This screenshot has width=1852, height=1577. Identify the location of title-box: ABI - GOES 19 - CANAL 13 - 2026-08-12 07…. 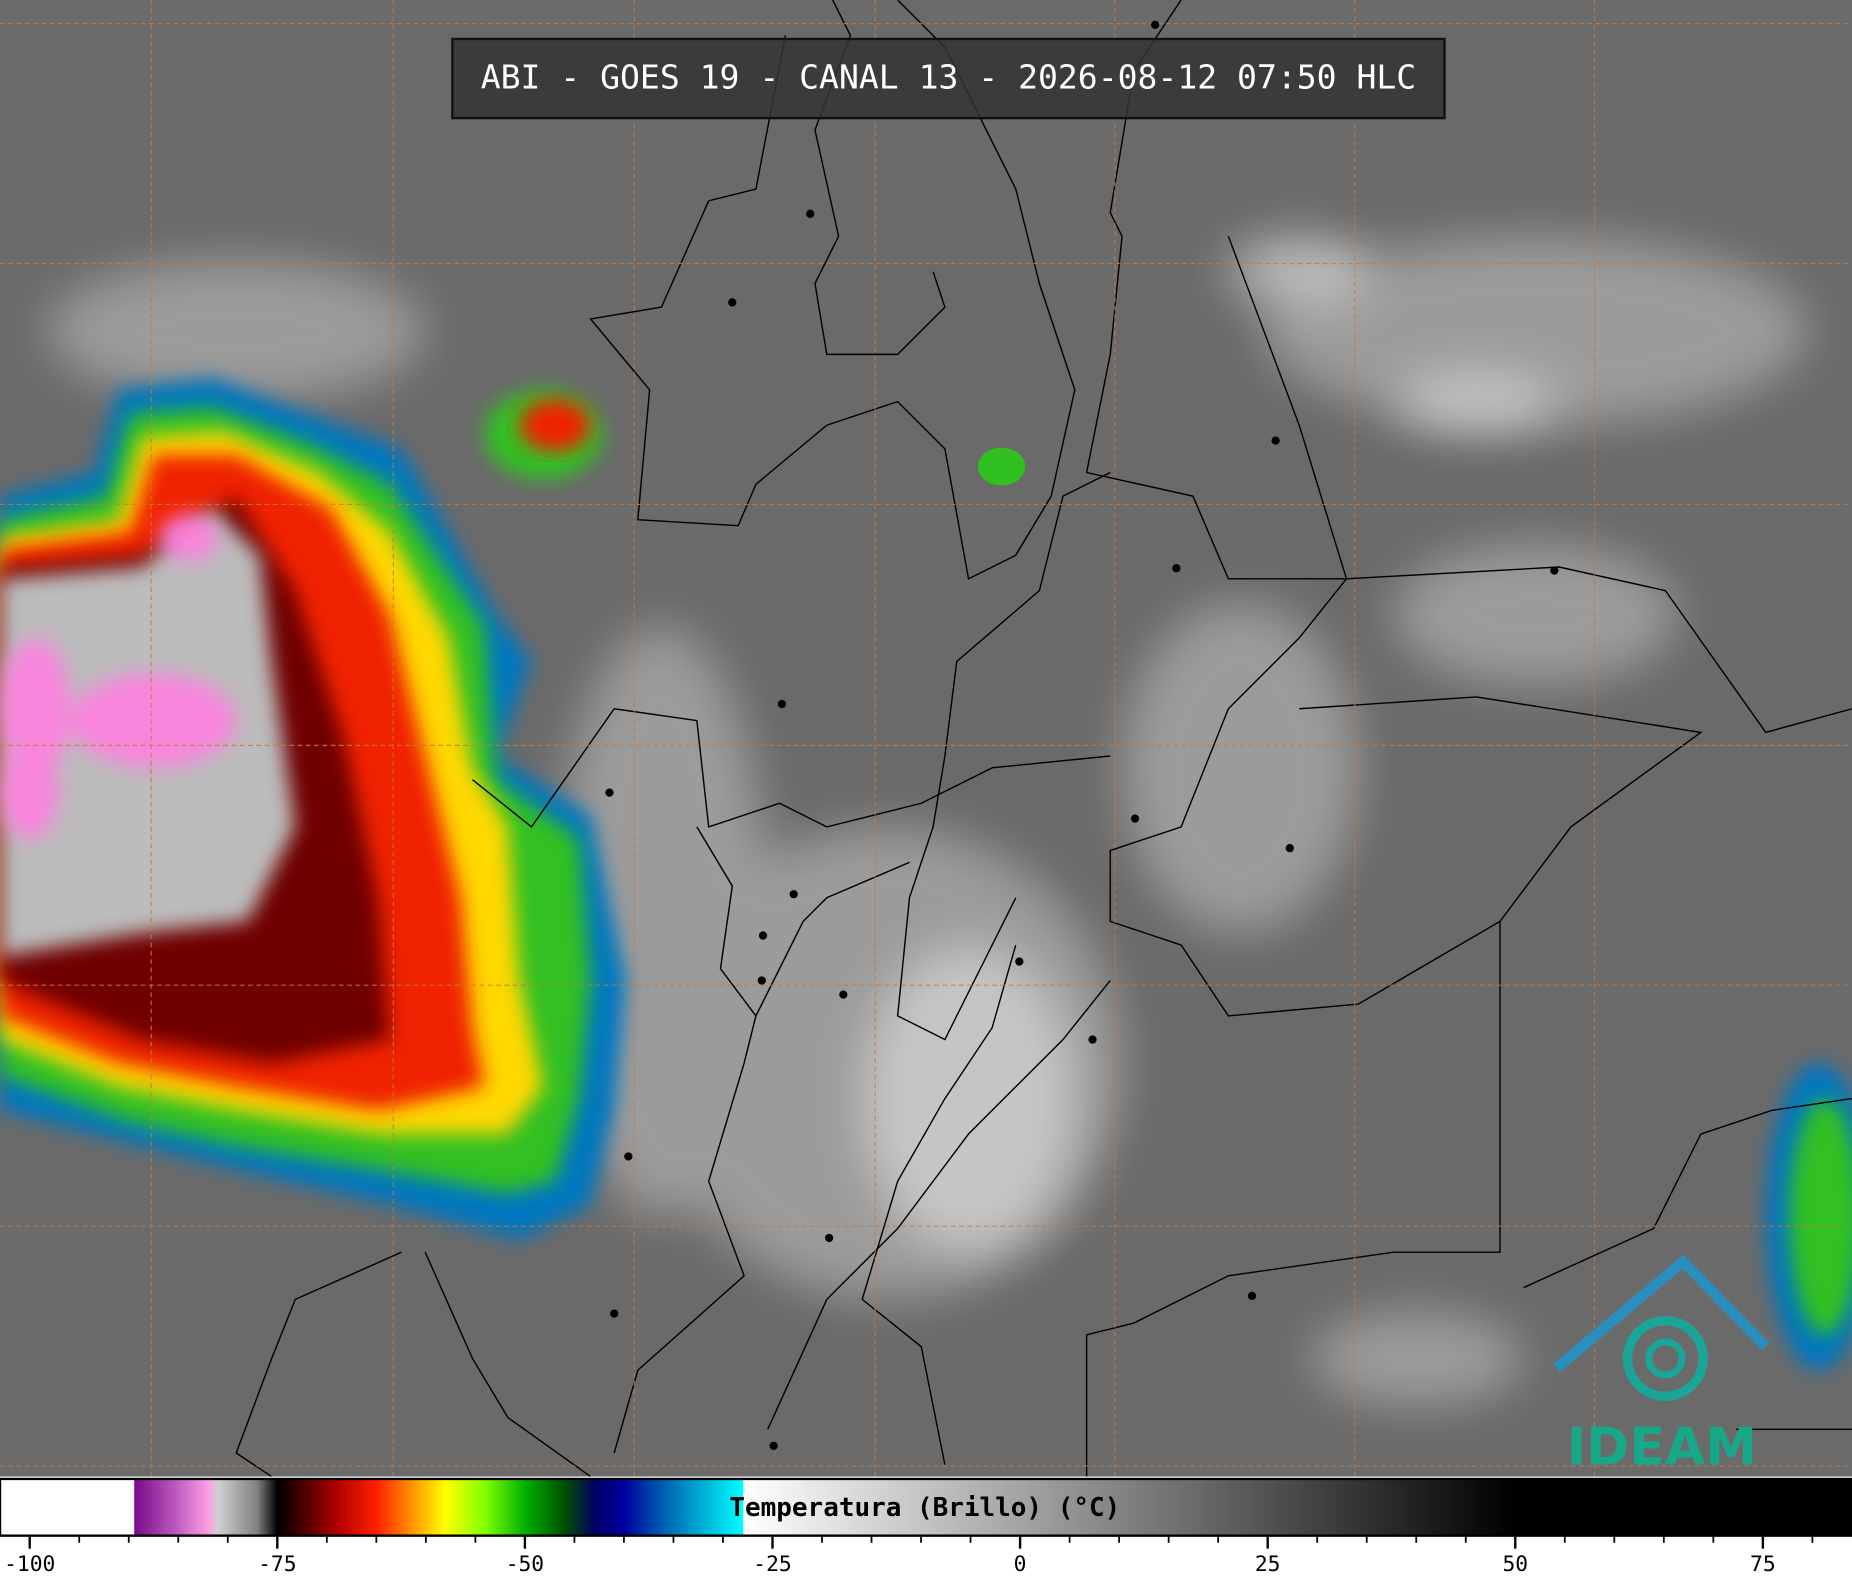
(948, 78).